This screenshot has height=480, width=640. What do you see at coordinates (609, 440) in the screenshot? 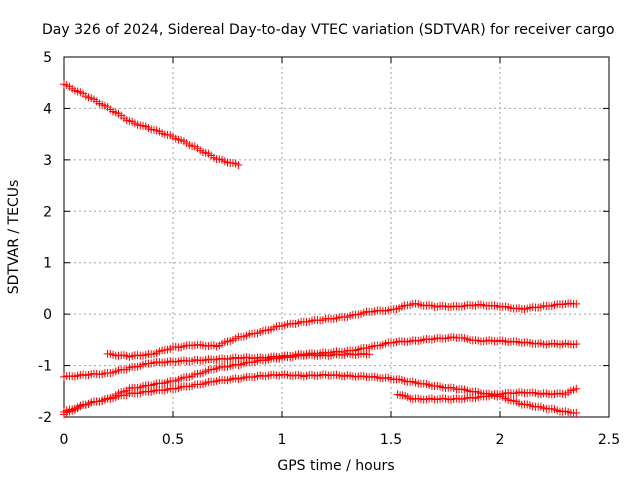
I see `x-tick-label: 2.5` at bounding box center [609, 440].